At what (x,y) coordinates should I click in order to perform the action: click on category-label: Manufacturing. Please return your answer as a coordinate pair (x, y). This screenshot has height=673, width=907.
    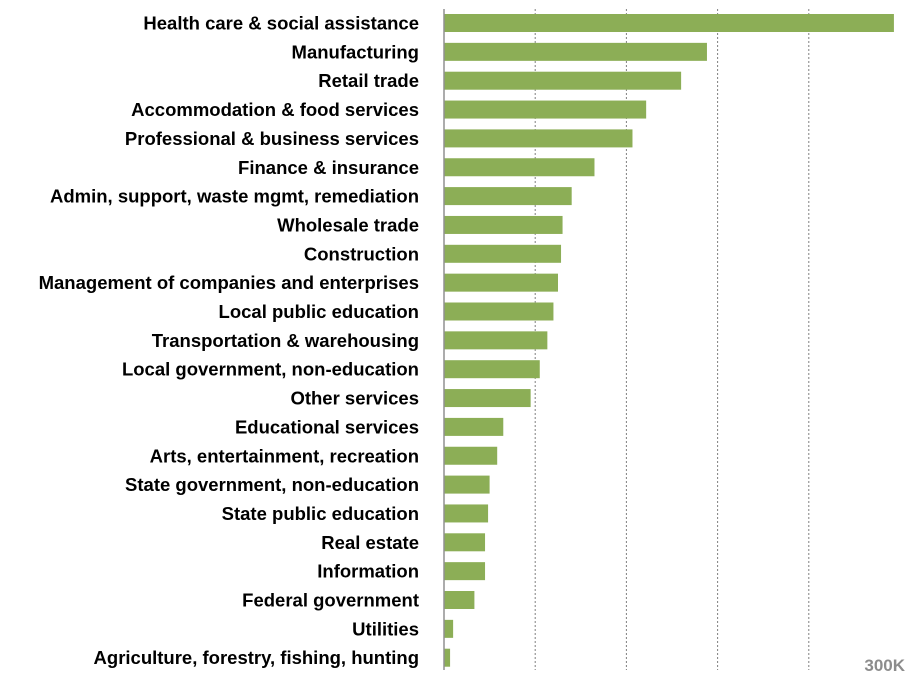
    Looking at the image, I should click on (355, 51).